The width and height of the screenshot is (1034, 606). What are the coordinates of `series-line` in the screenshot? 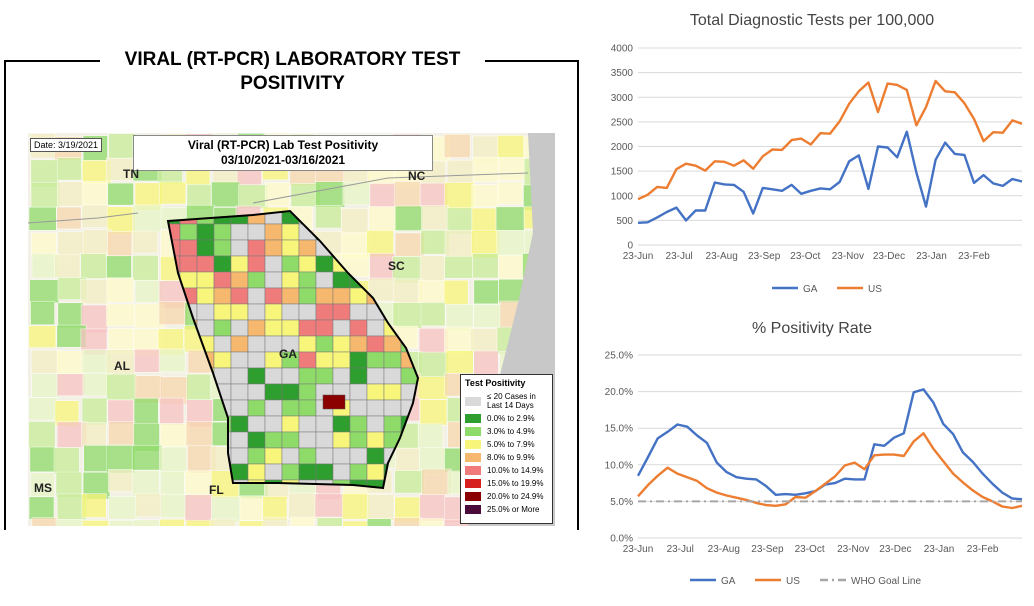 It's located at (830, 177).